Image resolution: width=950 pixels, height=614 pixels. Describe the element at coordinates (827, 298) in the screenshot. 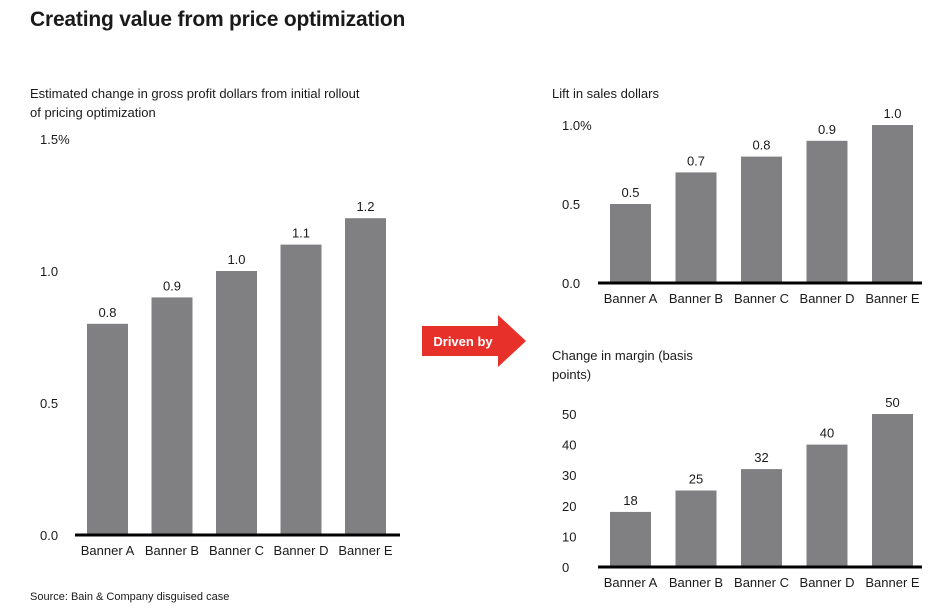

I see `chart-2-category-label: Banner D` at that location.